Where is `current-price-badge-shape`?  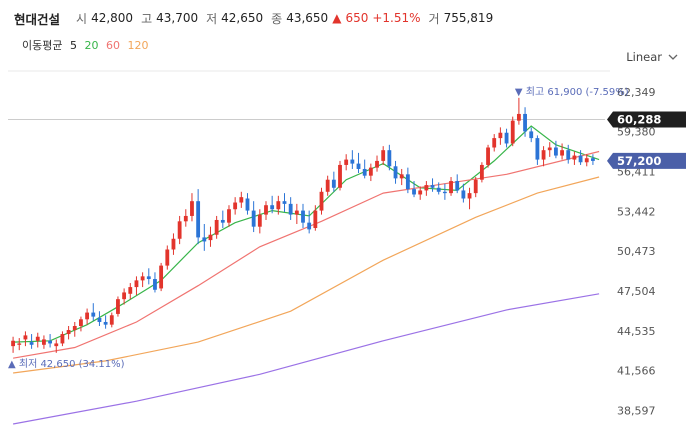 current-price-badge-shape is located at coordinates (646, 160).